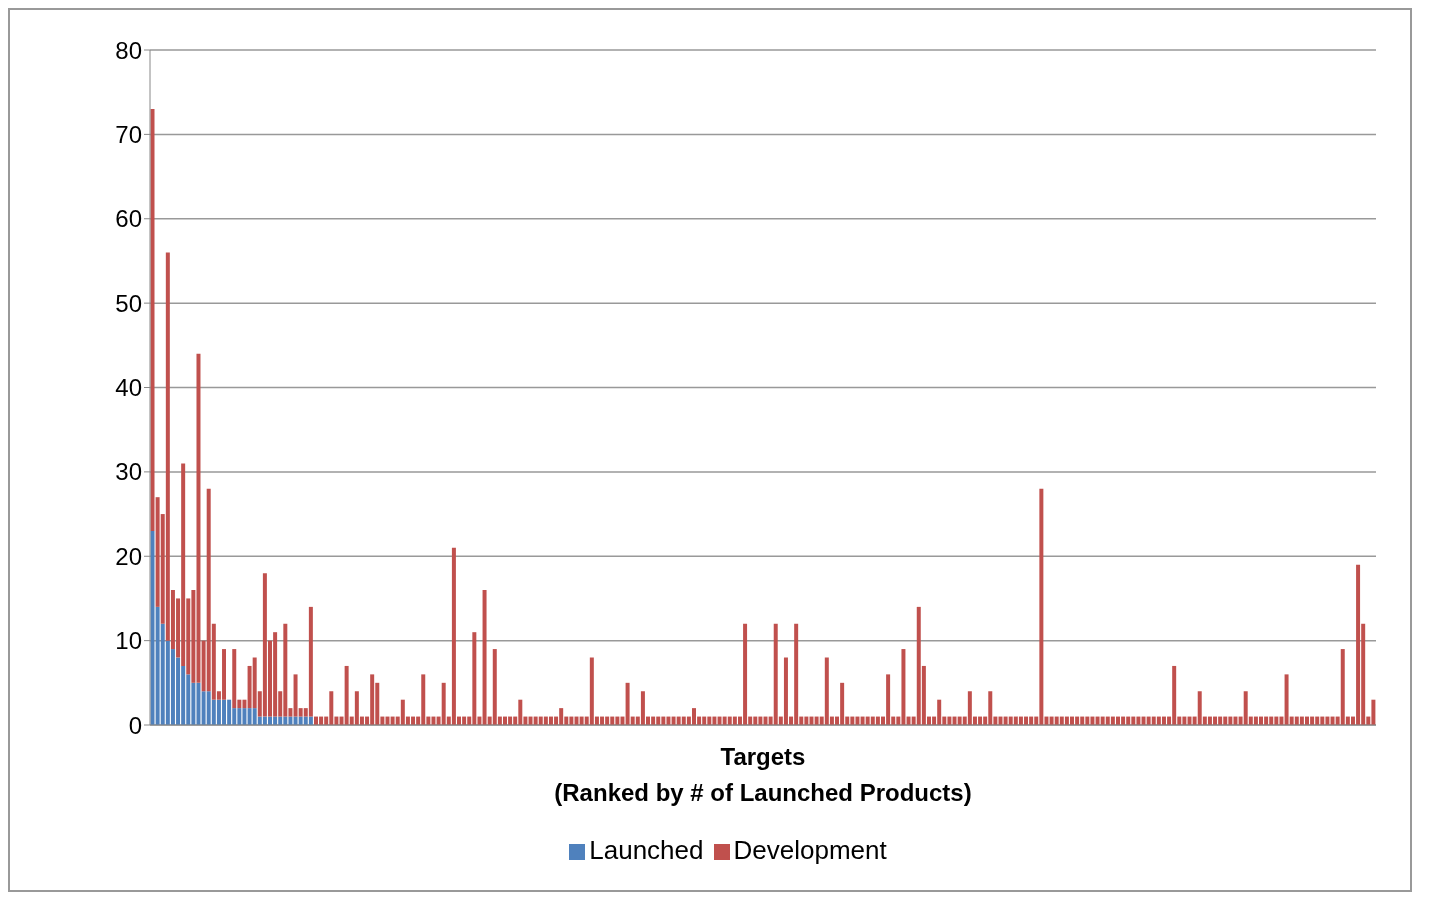  Describe the element at coordinates (810, 850) in the screenshot. I see `legend-label: Development` at that location.